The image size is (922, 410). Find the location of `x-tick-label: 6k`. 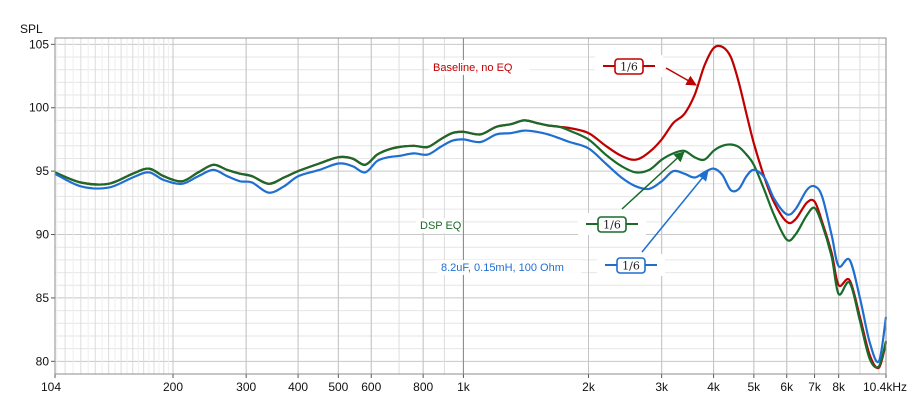

x-tick-label: 6k is located at coordinates (787, 387).